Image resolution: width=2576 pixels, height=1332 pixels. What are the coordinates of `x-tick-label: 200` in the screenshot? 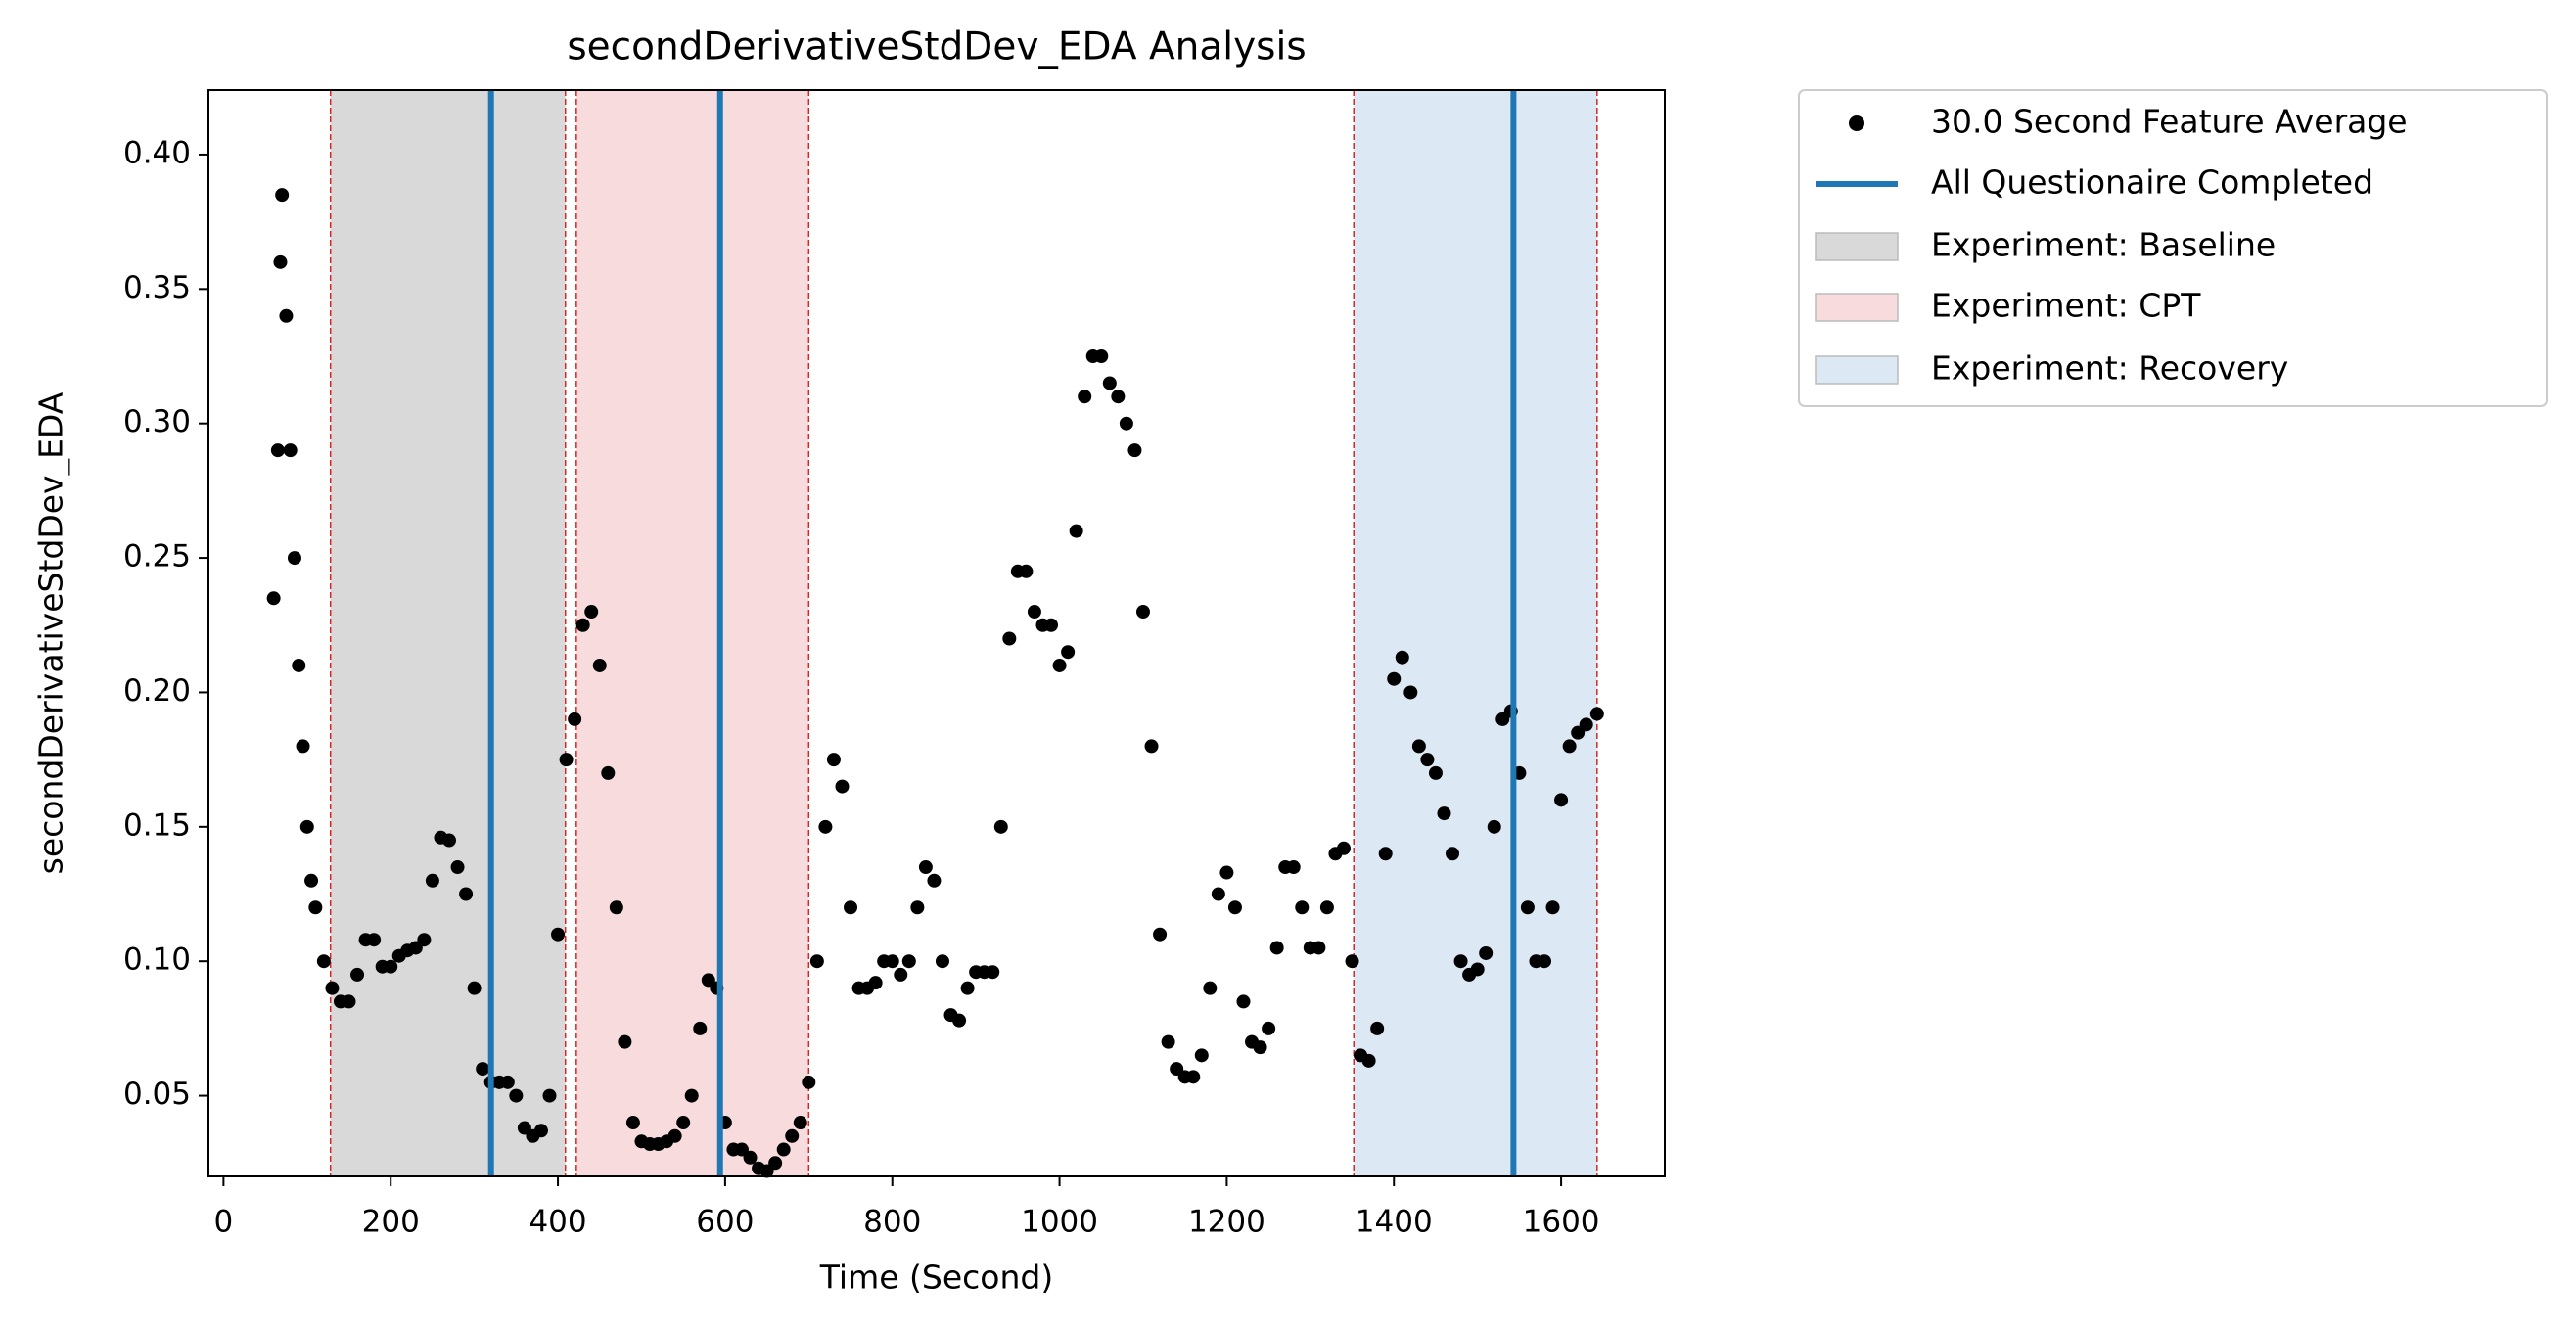 It's located at (391, 1223).